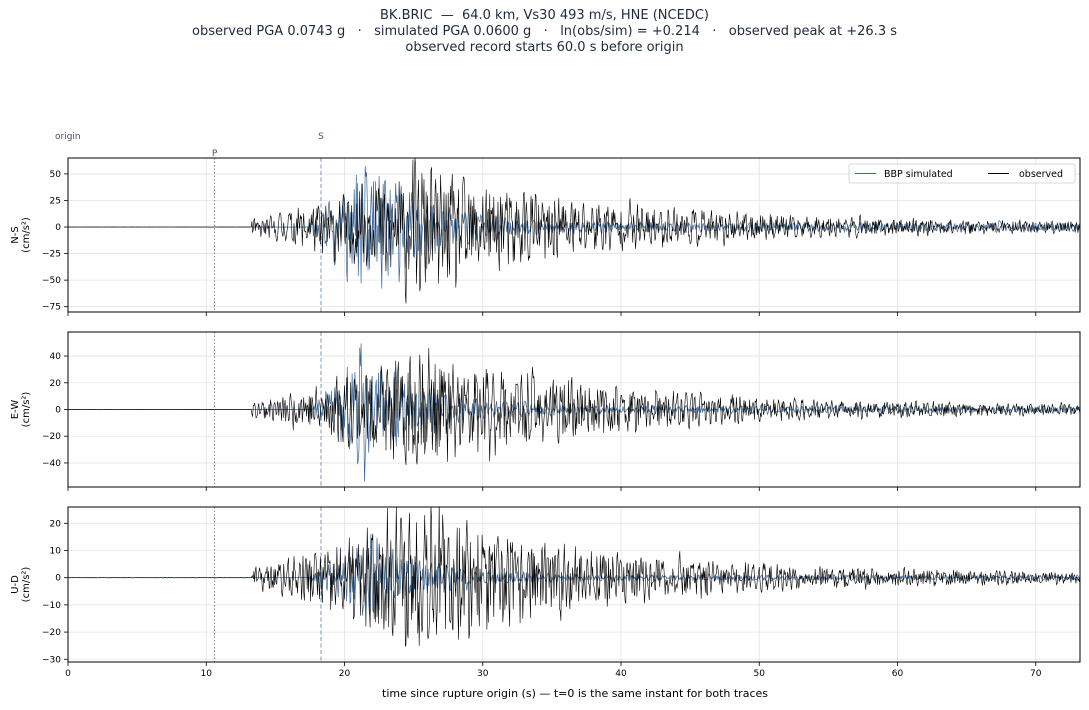  Describe the element at coordinates (56, 357) in the screenshot. I see `y-tick-label: 40` at that location.